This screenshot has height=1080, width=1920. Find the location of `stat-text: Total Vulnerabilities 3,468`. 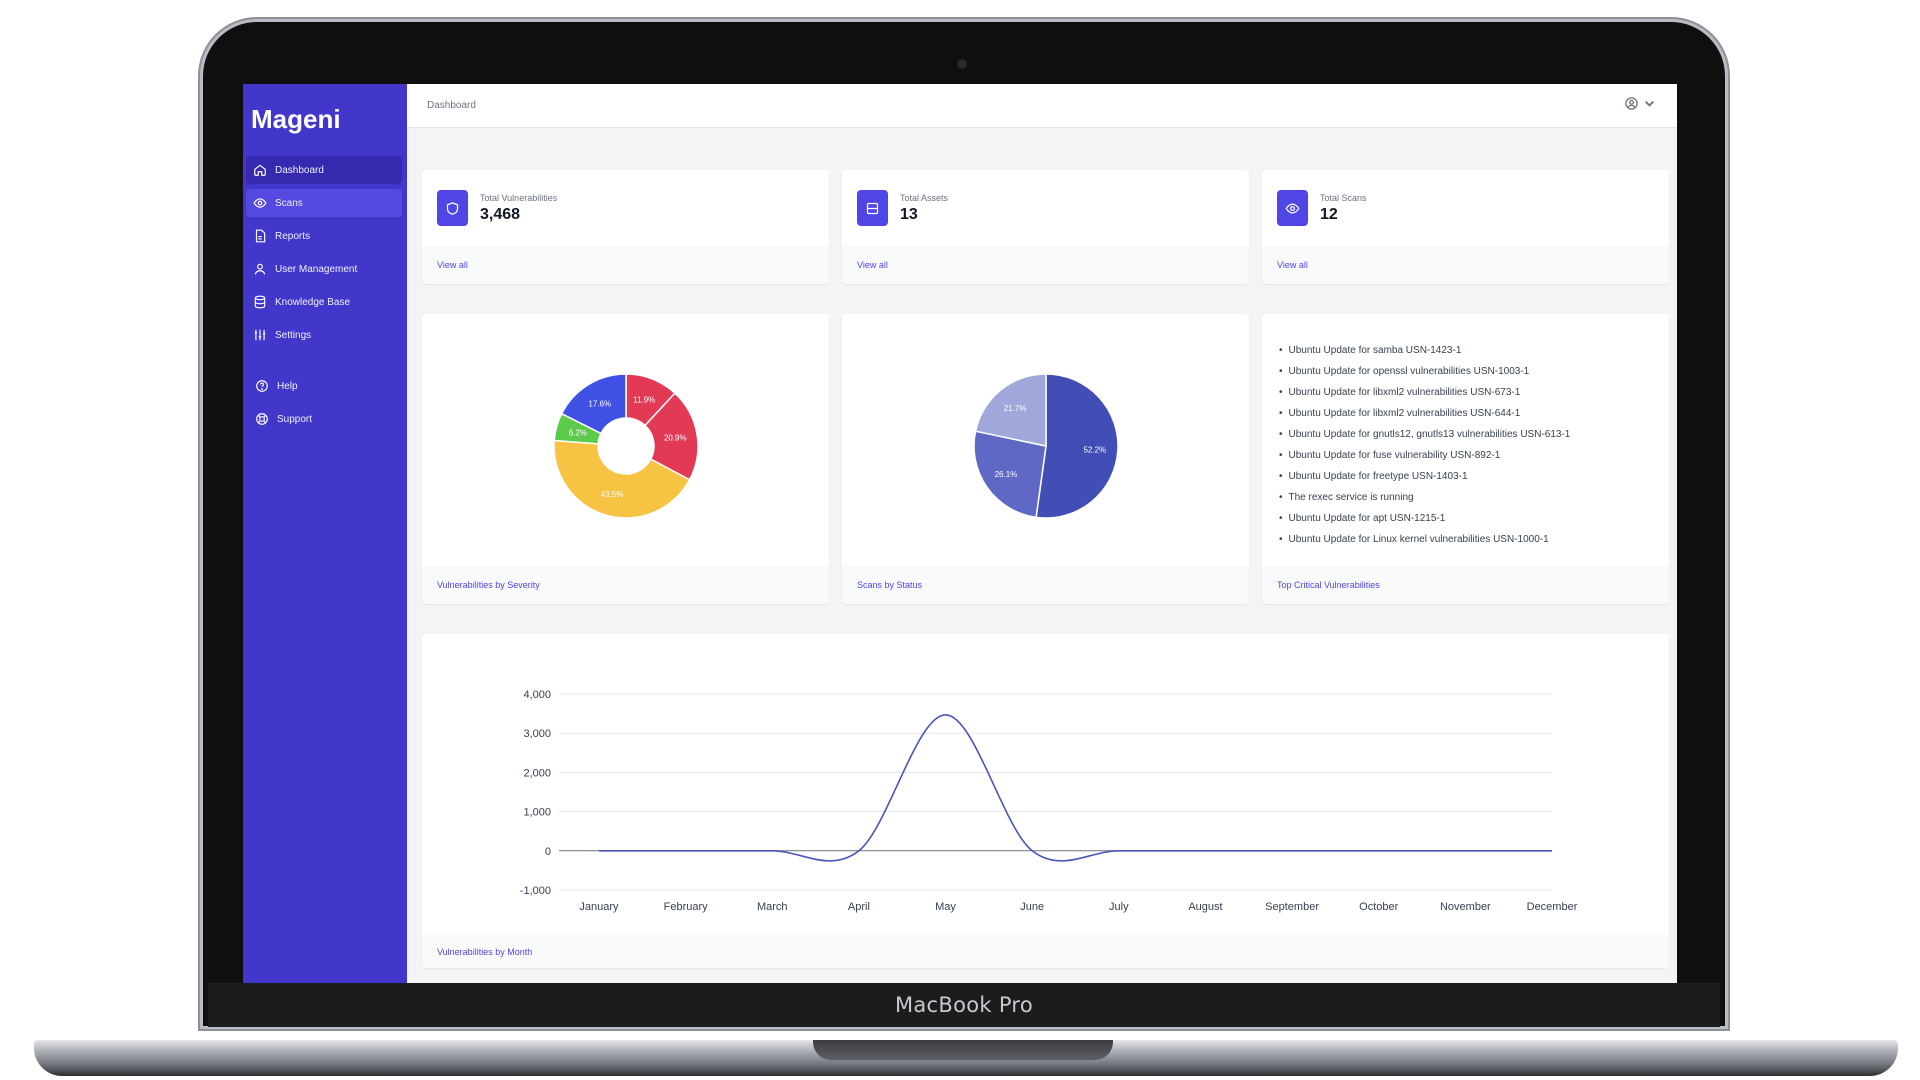

stat-text: Total Vulnerabilities 3,468 is located at coordinates (518, 208).